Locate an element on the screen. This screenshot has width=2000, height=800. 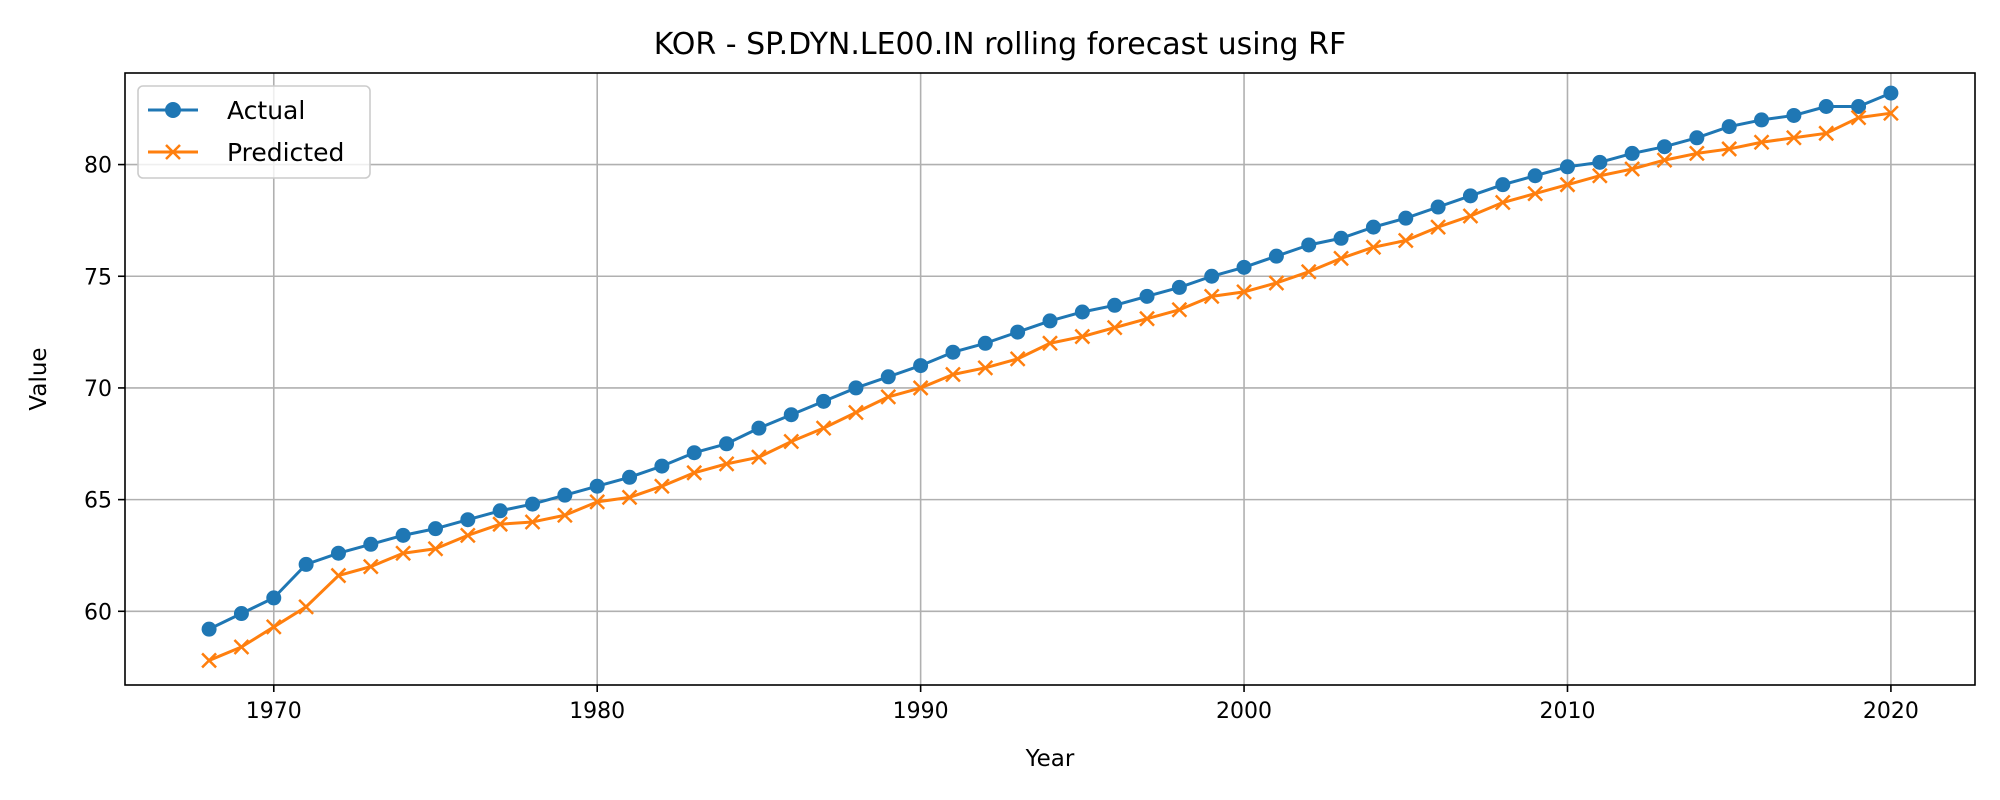
x-tick-label: 1990 is located at coordinates (921, 711).